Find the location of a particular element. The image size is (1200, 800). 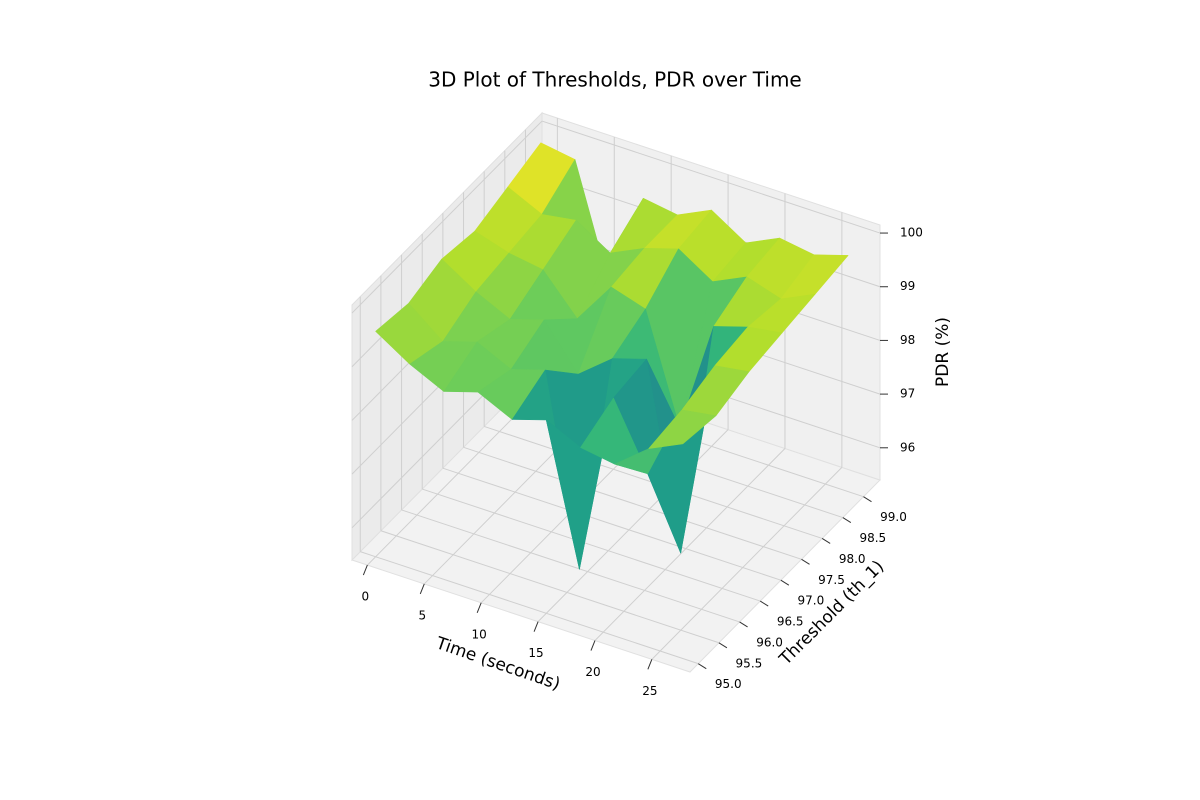

y-tick-label: 96.0 is located at coordinates (769, 642).